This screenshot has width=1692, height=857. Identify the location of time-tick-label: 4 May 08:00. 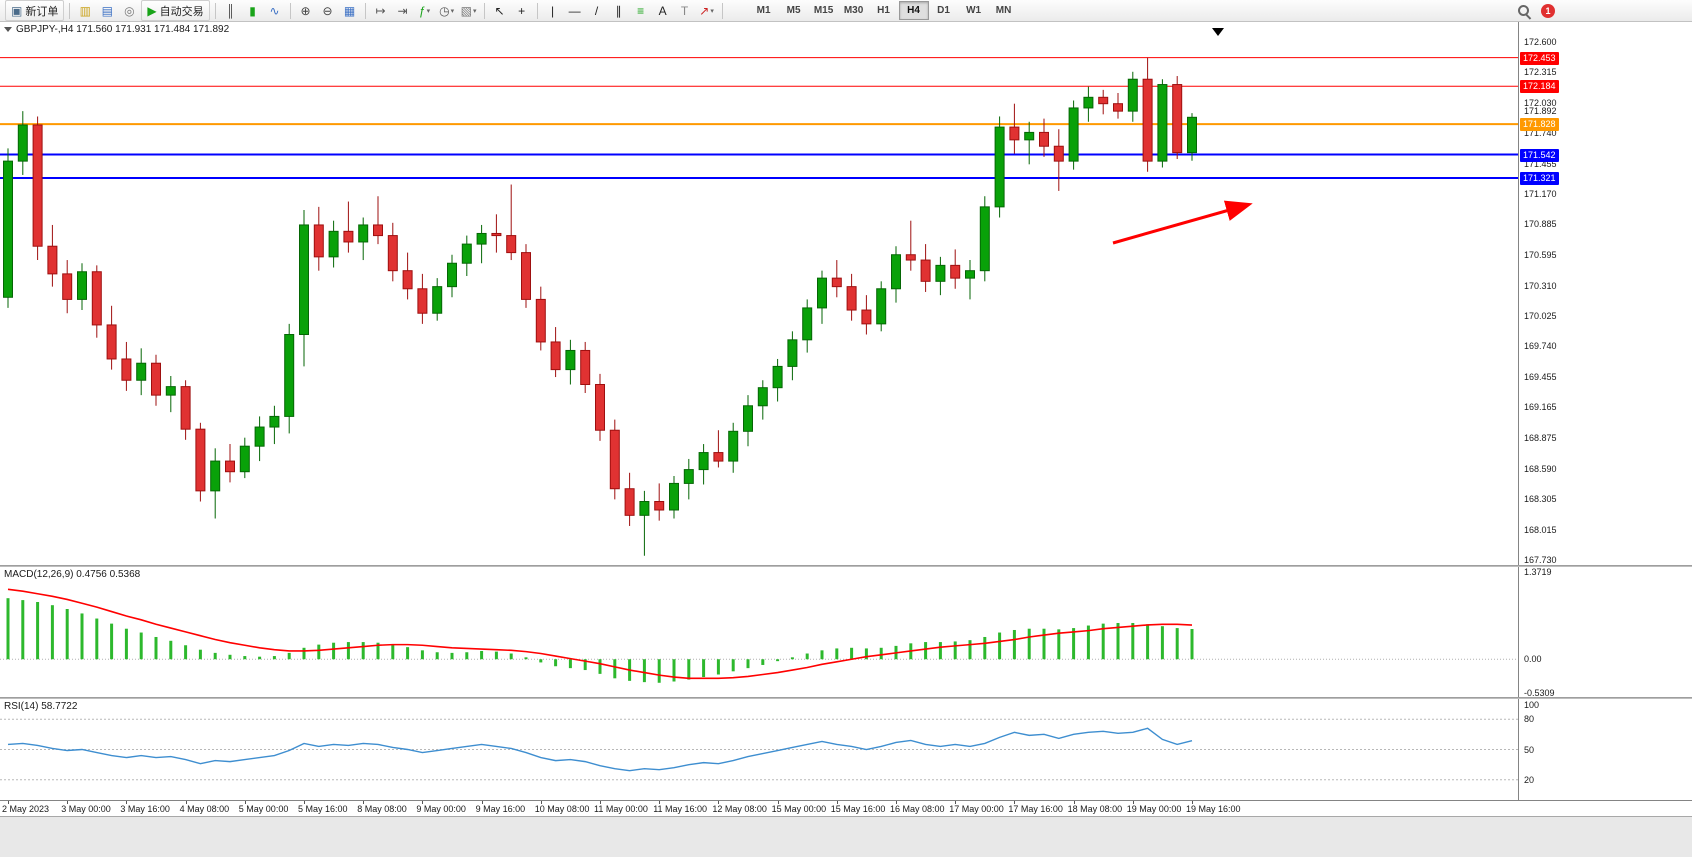
(204, 809).